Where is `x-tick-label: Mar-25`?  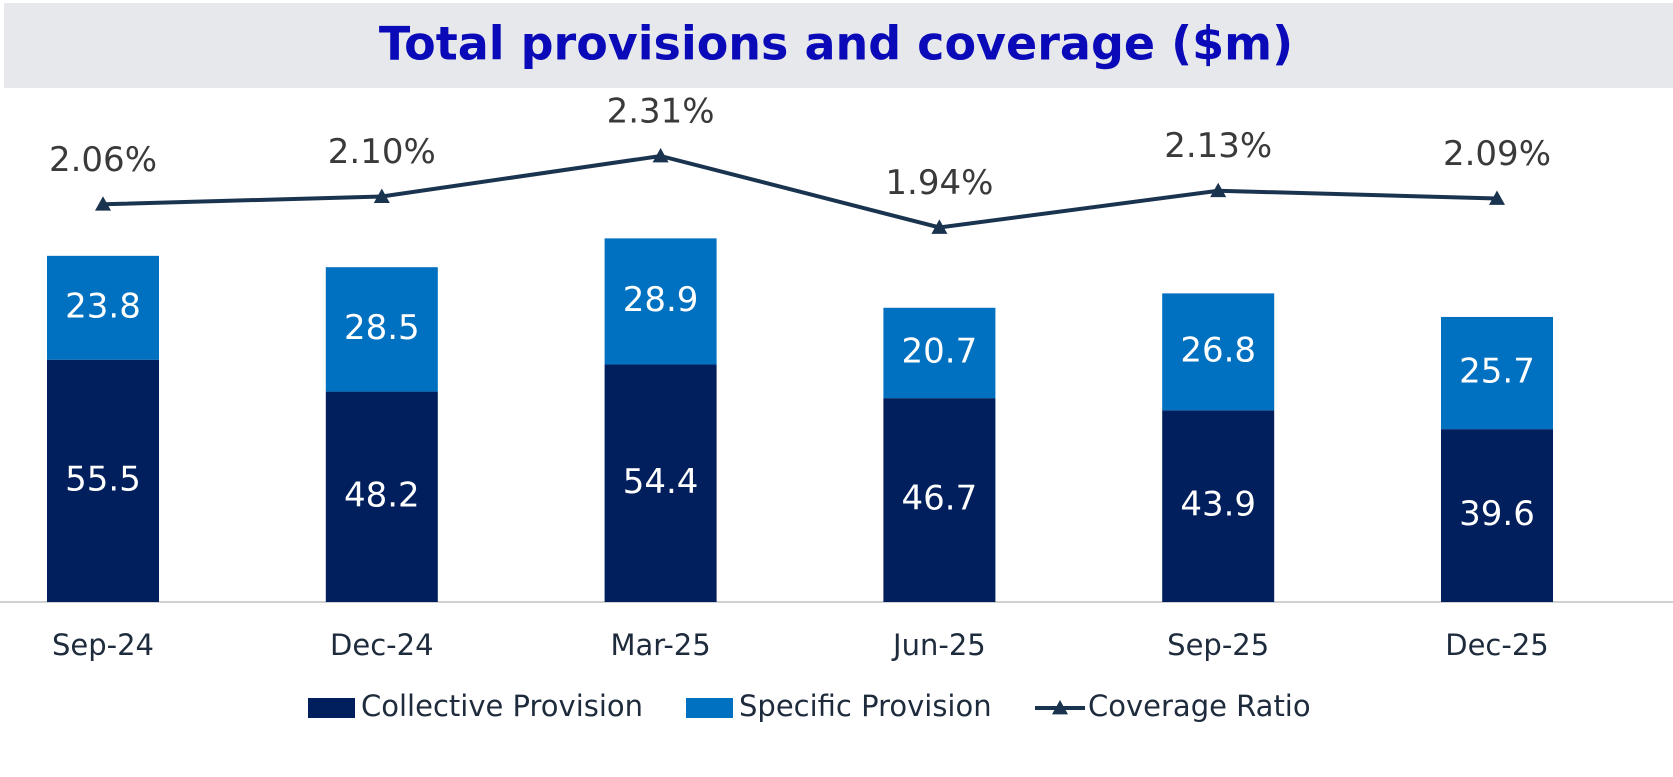 x-tick-label: Mar-25 is located at coordinates (660, 645).